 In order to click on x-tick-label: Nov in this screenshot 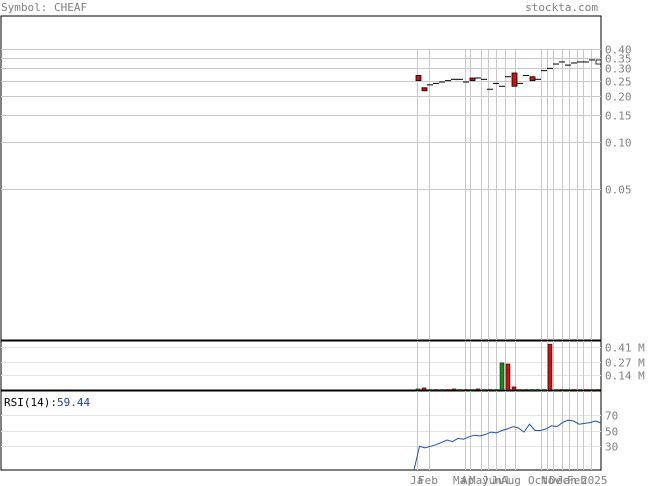, I will do `click(551, 480)`.